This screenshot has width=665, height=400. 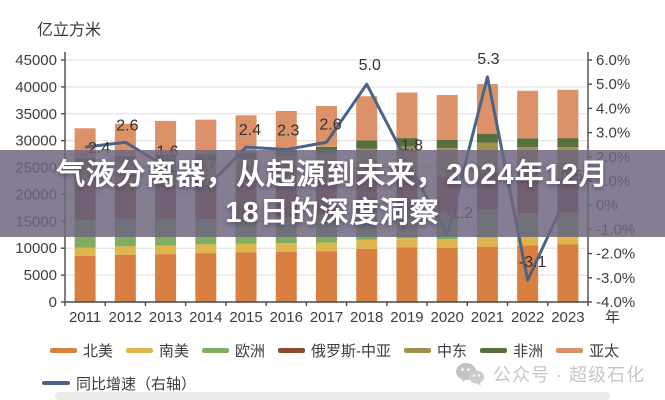 I want to click on growth-data-label: 5.0, so click(x=370, y=65).